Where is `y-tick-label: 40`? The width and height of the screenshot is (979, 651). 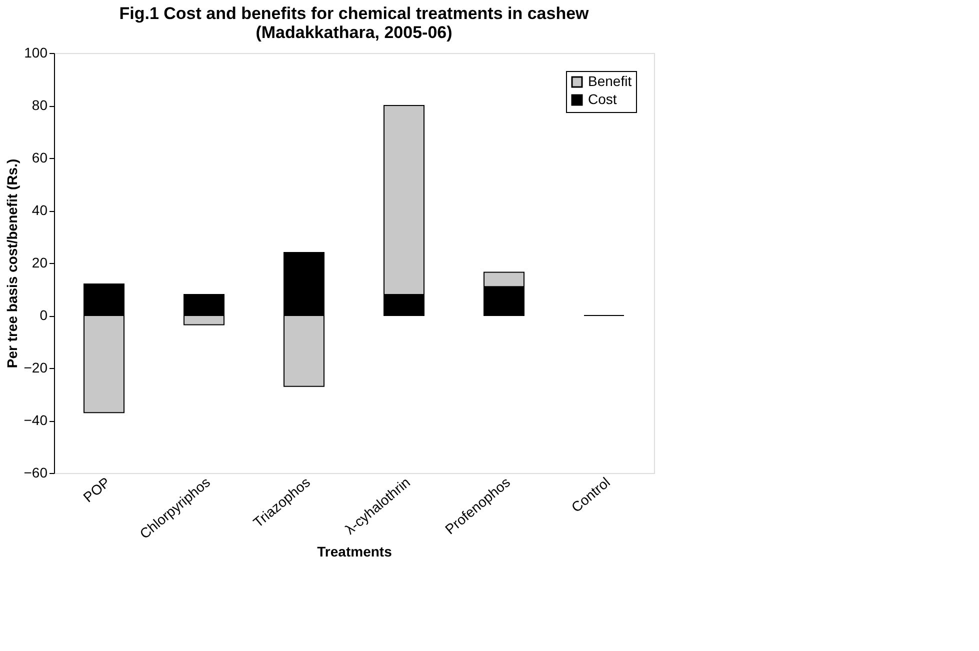
y-tick-label: 40 is located at coordinates (40, 210).